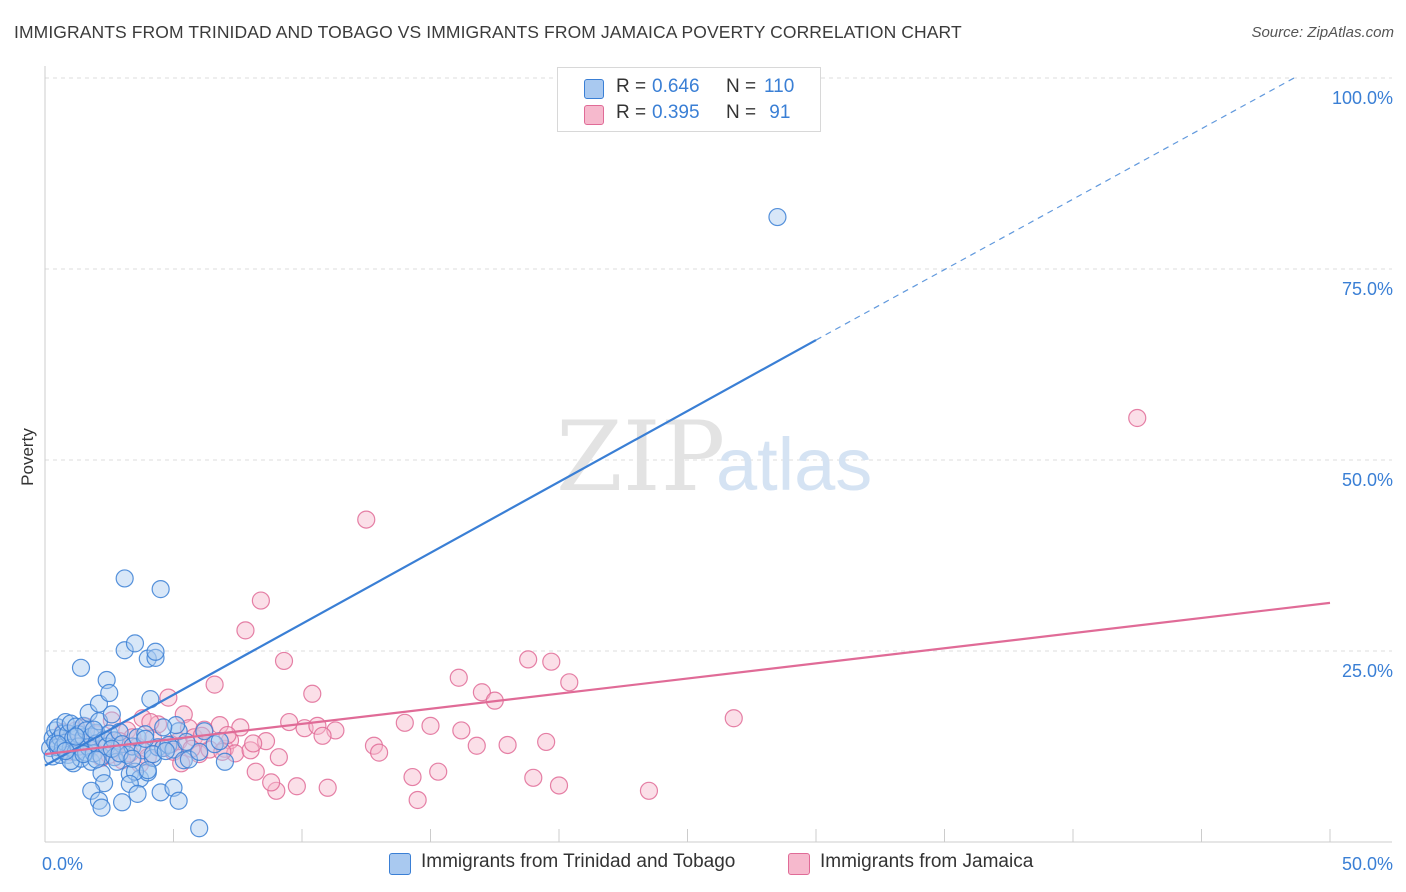 The width and height of the screenshot is (1406, 892). What do you see at coordinates (27, 457) in the screenshot?
I see `y-axis-label: Poverty` at bounding box center [27, 457].